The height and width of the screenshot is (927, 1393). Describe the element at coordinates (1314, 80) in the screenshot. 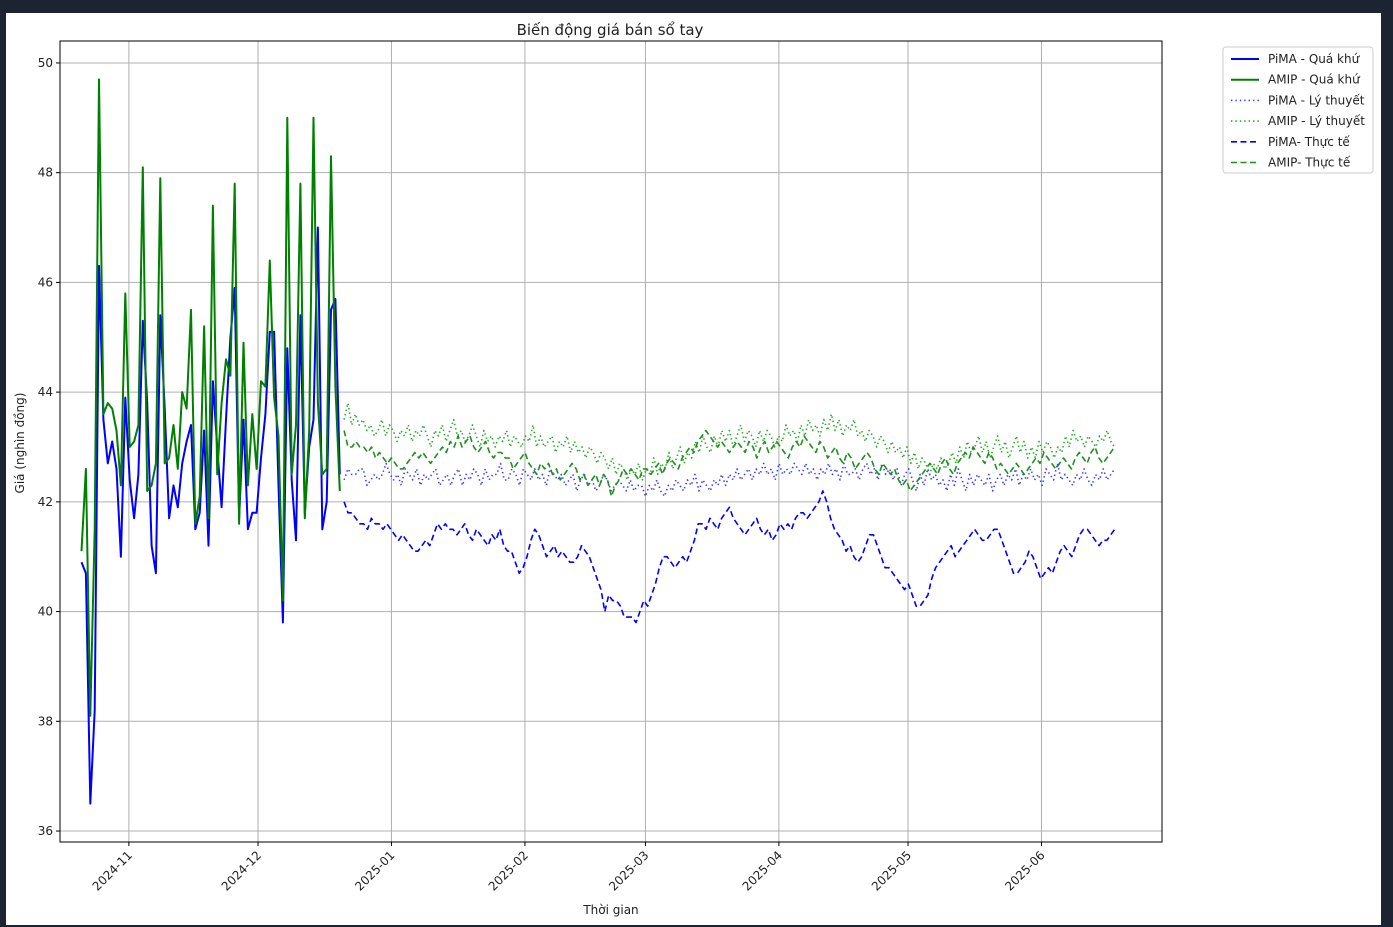

I see `legend-label: AMIP - Quá khứ` at that location.